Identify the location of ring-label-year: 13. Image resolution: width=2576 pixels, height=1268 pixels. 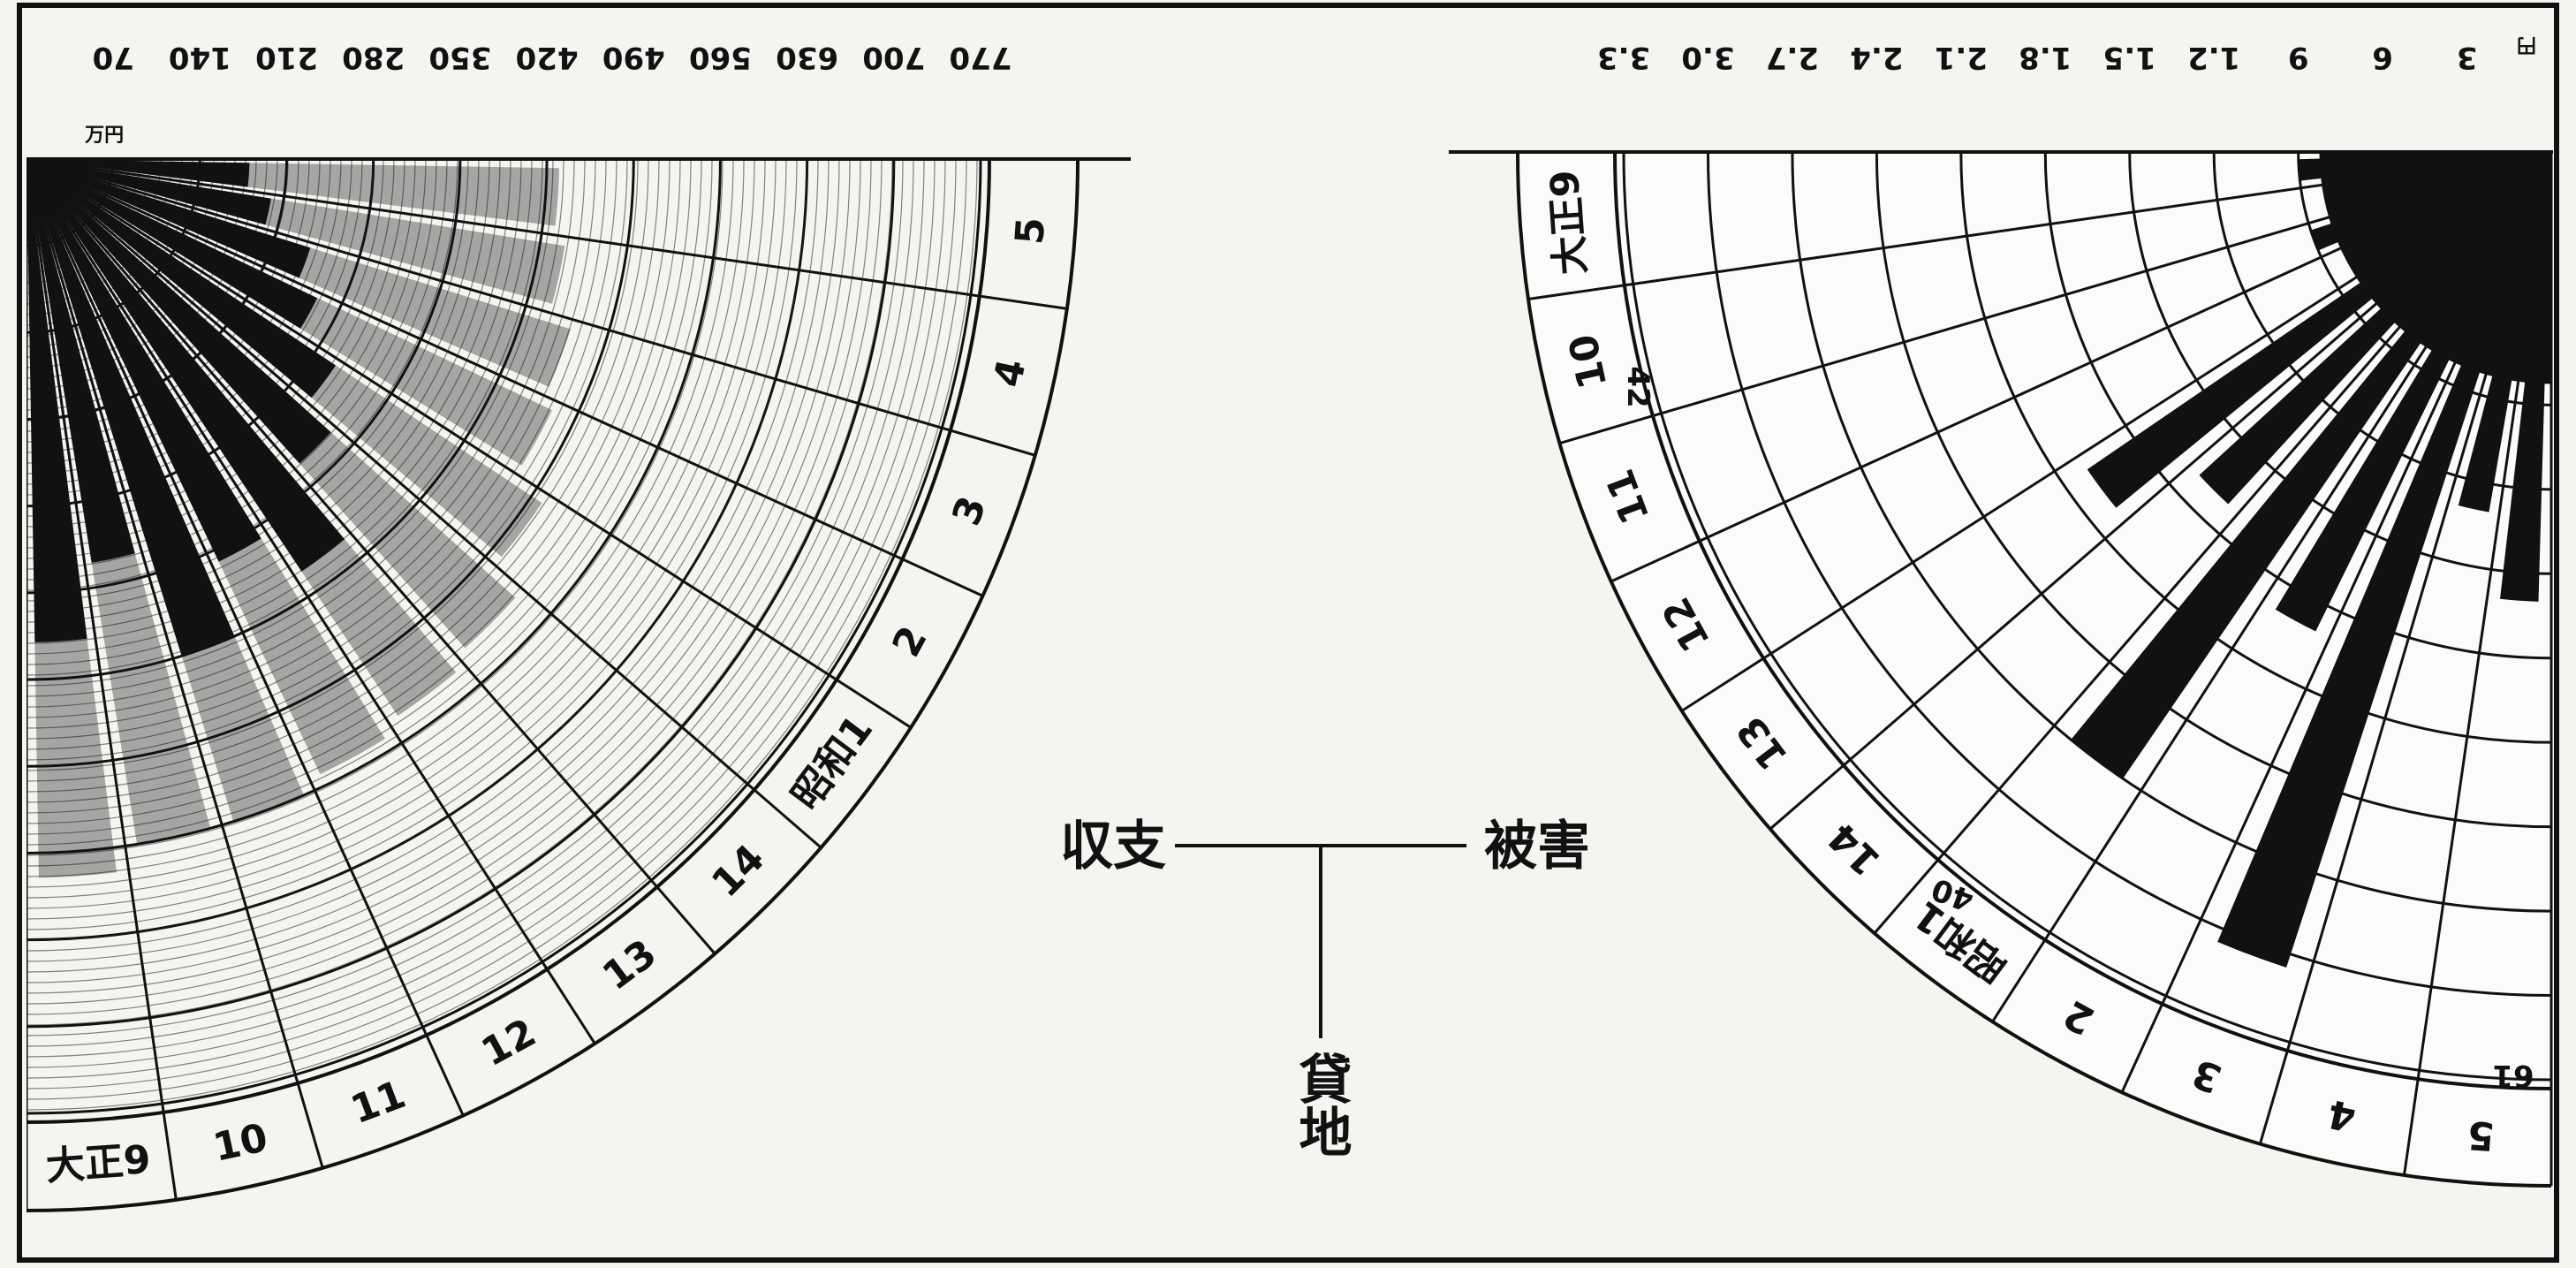
(630, 964).